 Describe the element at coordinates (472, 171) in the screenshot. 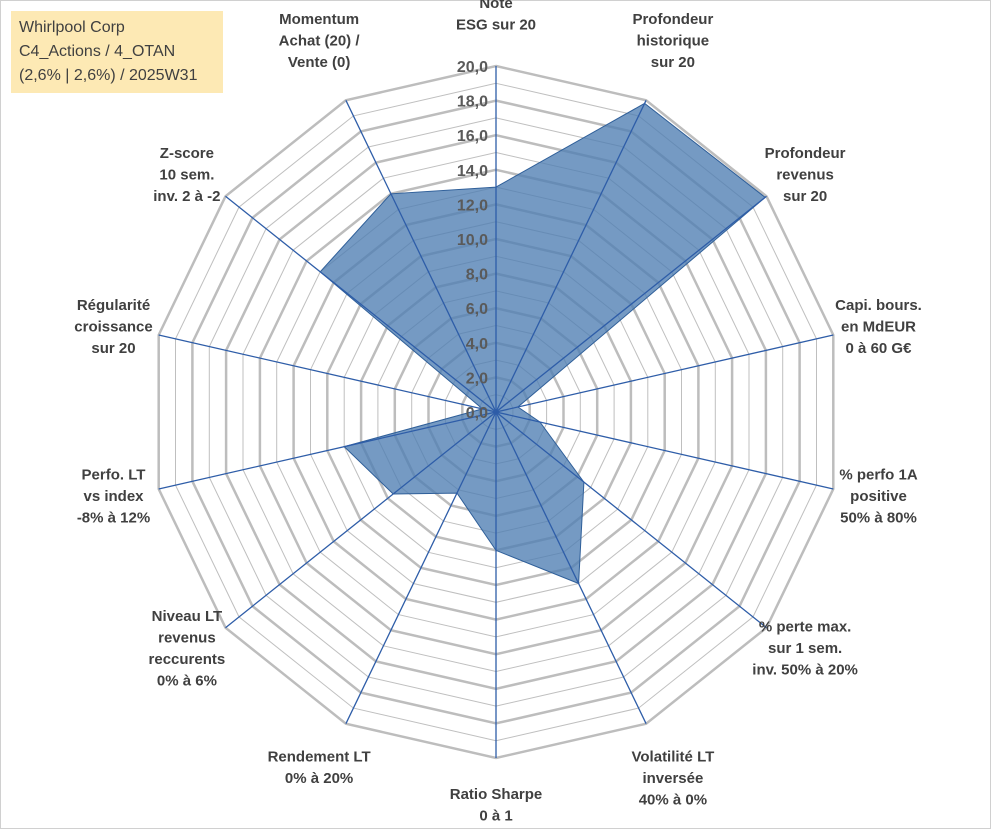

I see `radial-tick-label: 14,0` at that location.